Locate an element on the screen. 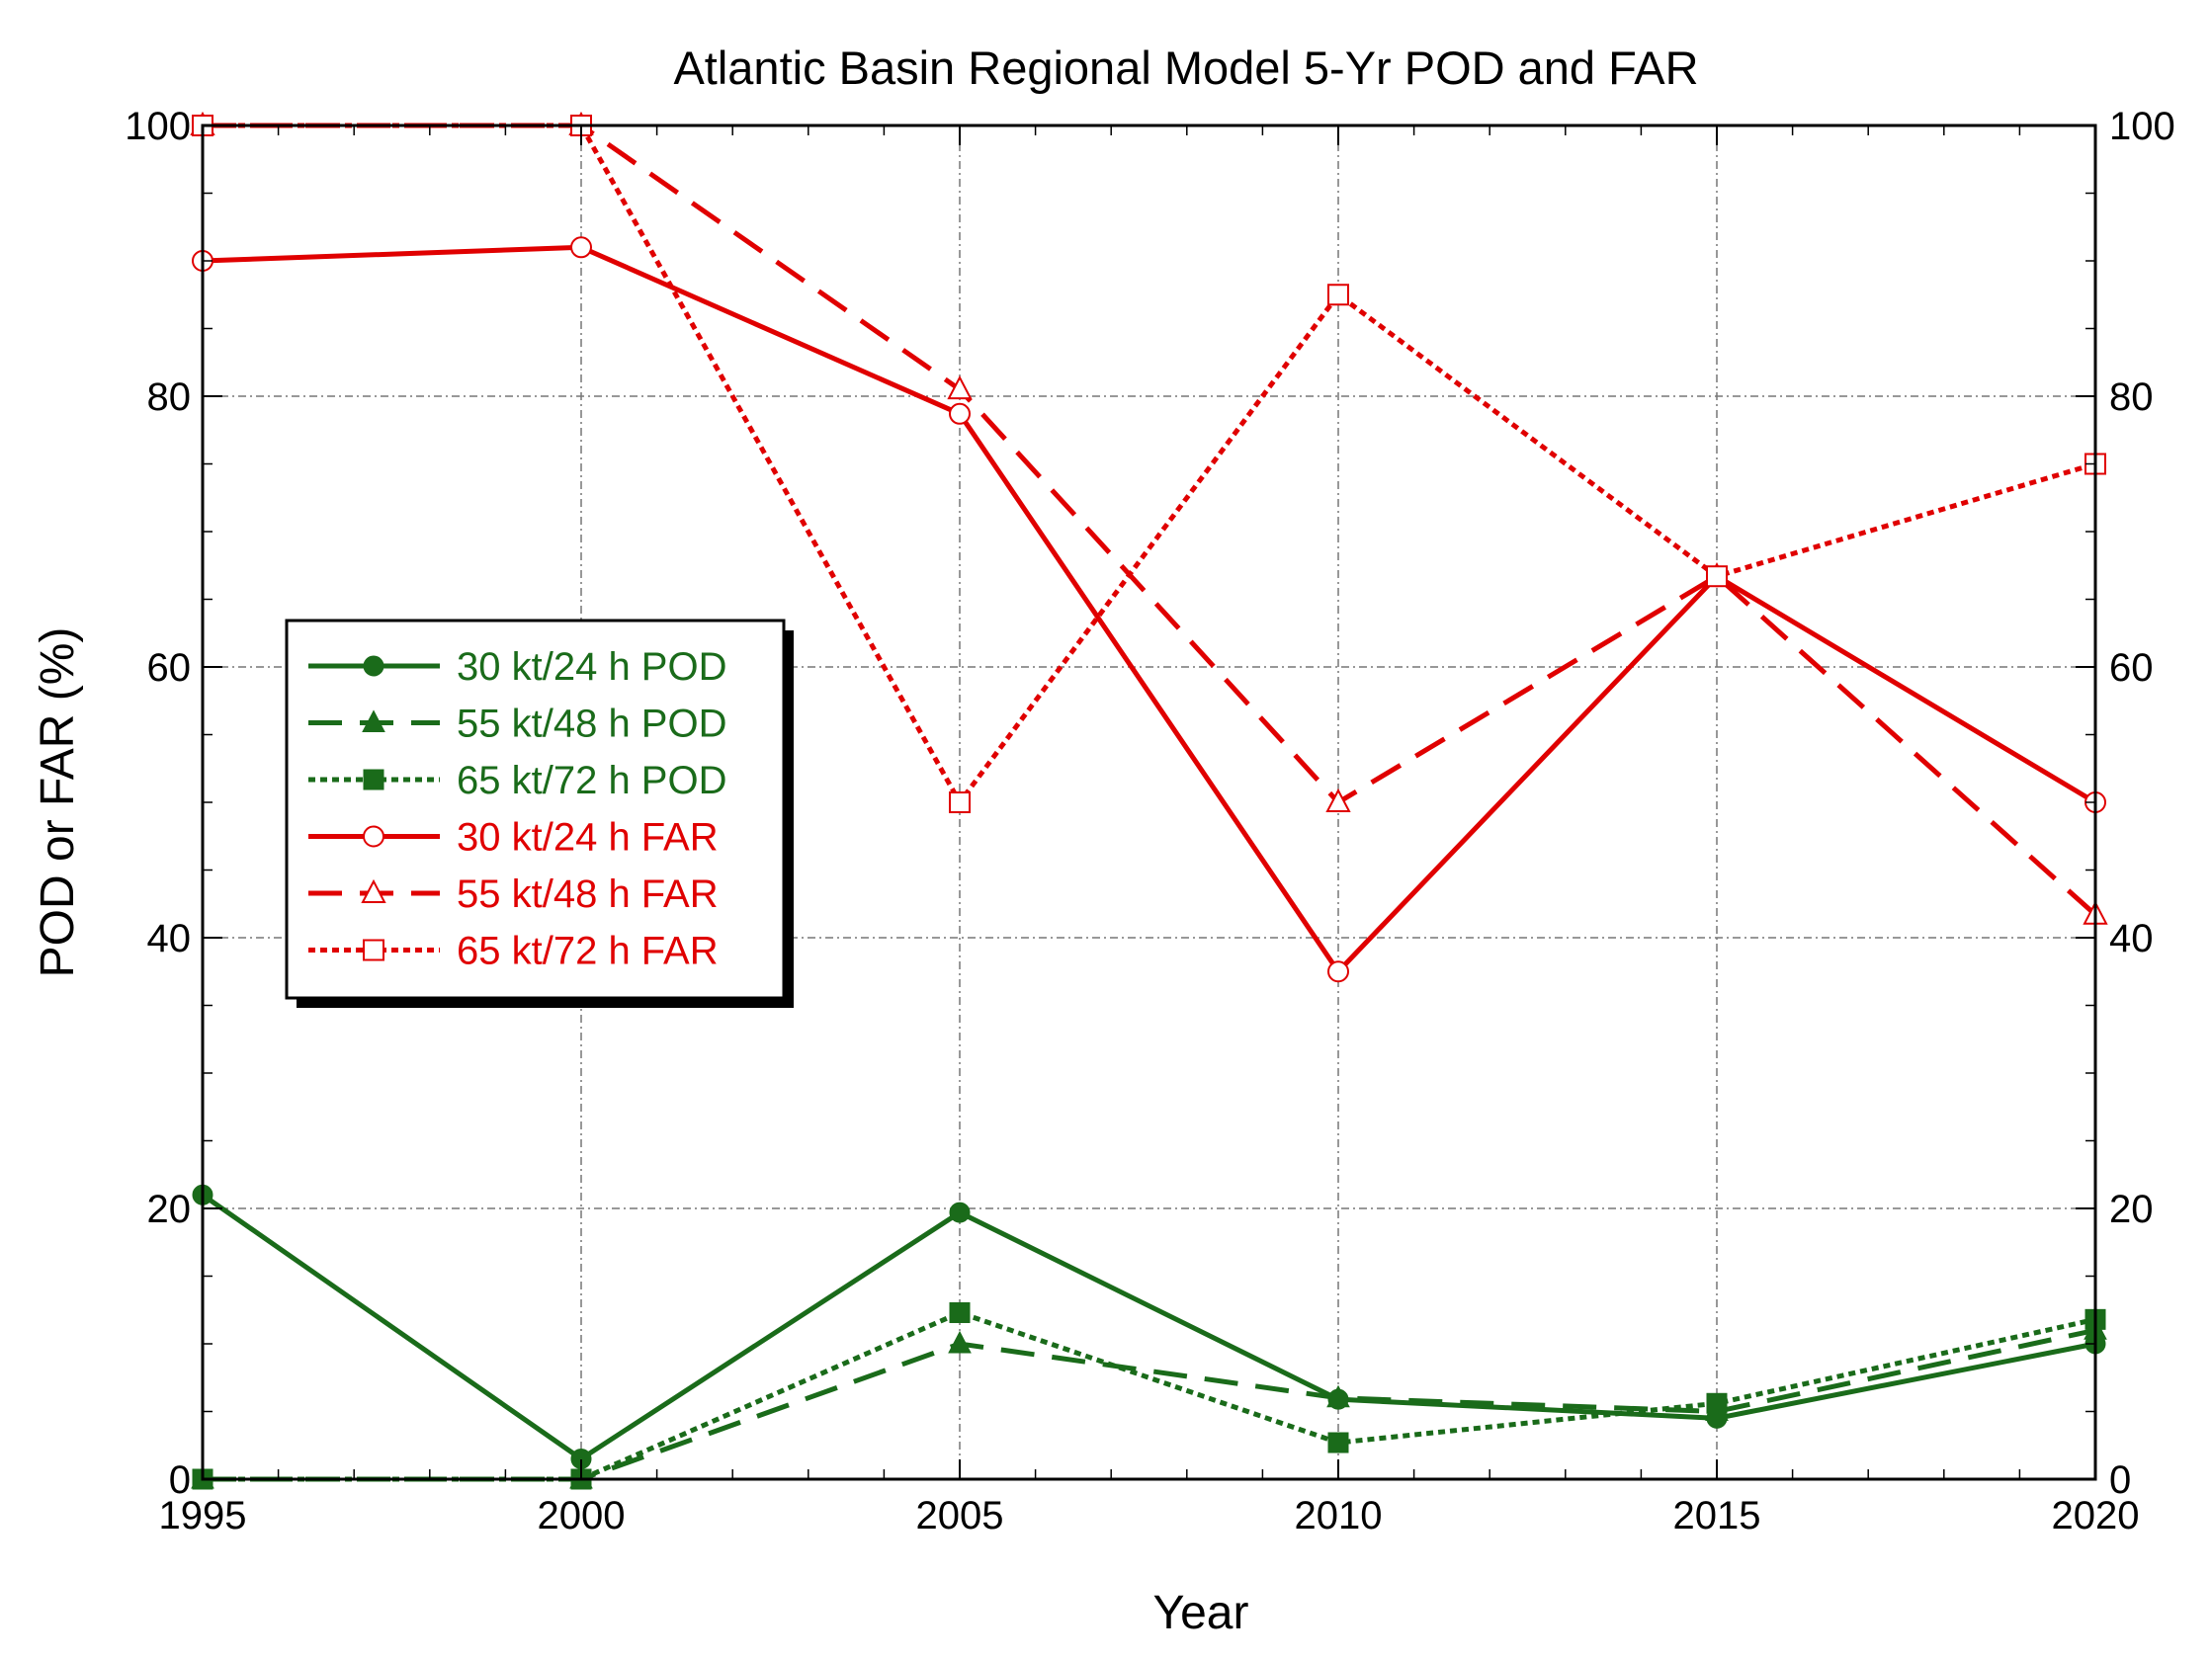  y-tick-label-right: 40 is located at coordinates (2131, 938).